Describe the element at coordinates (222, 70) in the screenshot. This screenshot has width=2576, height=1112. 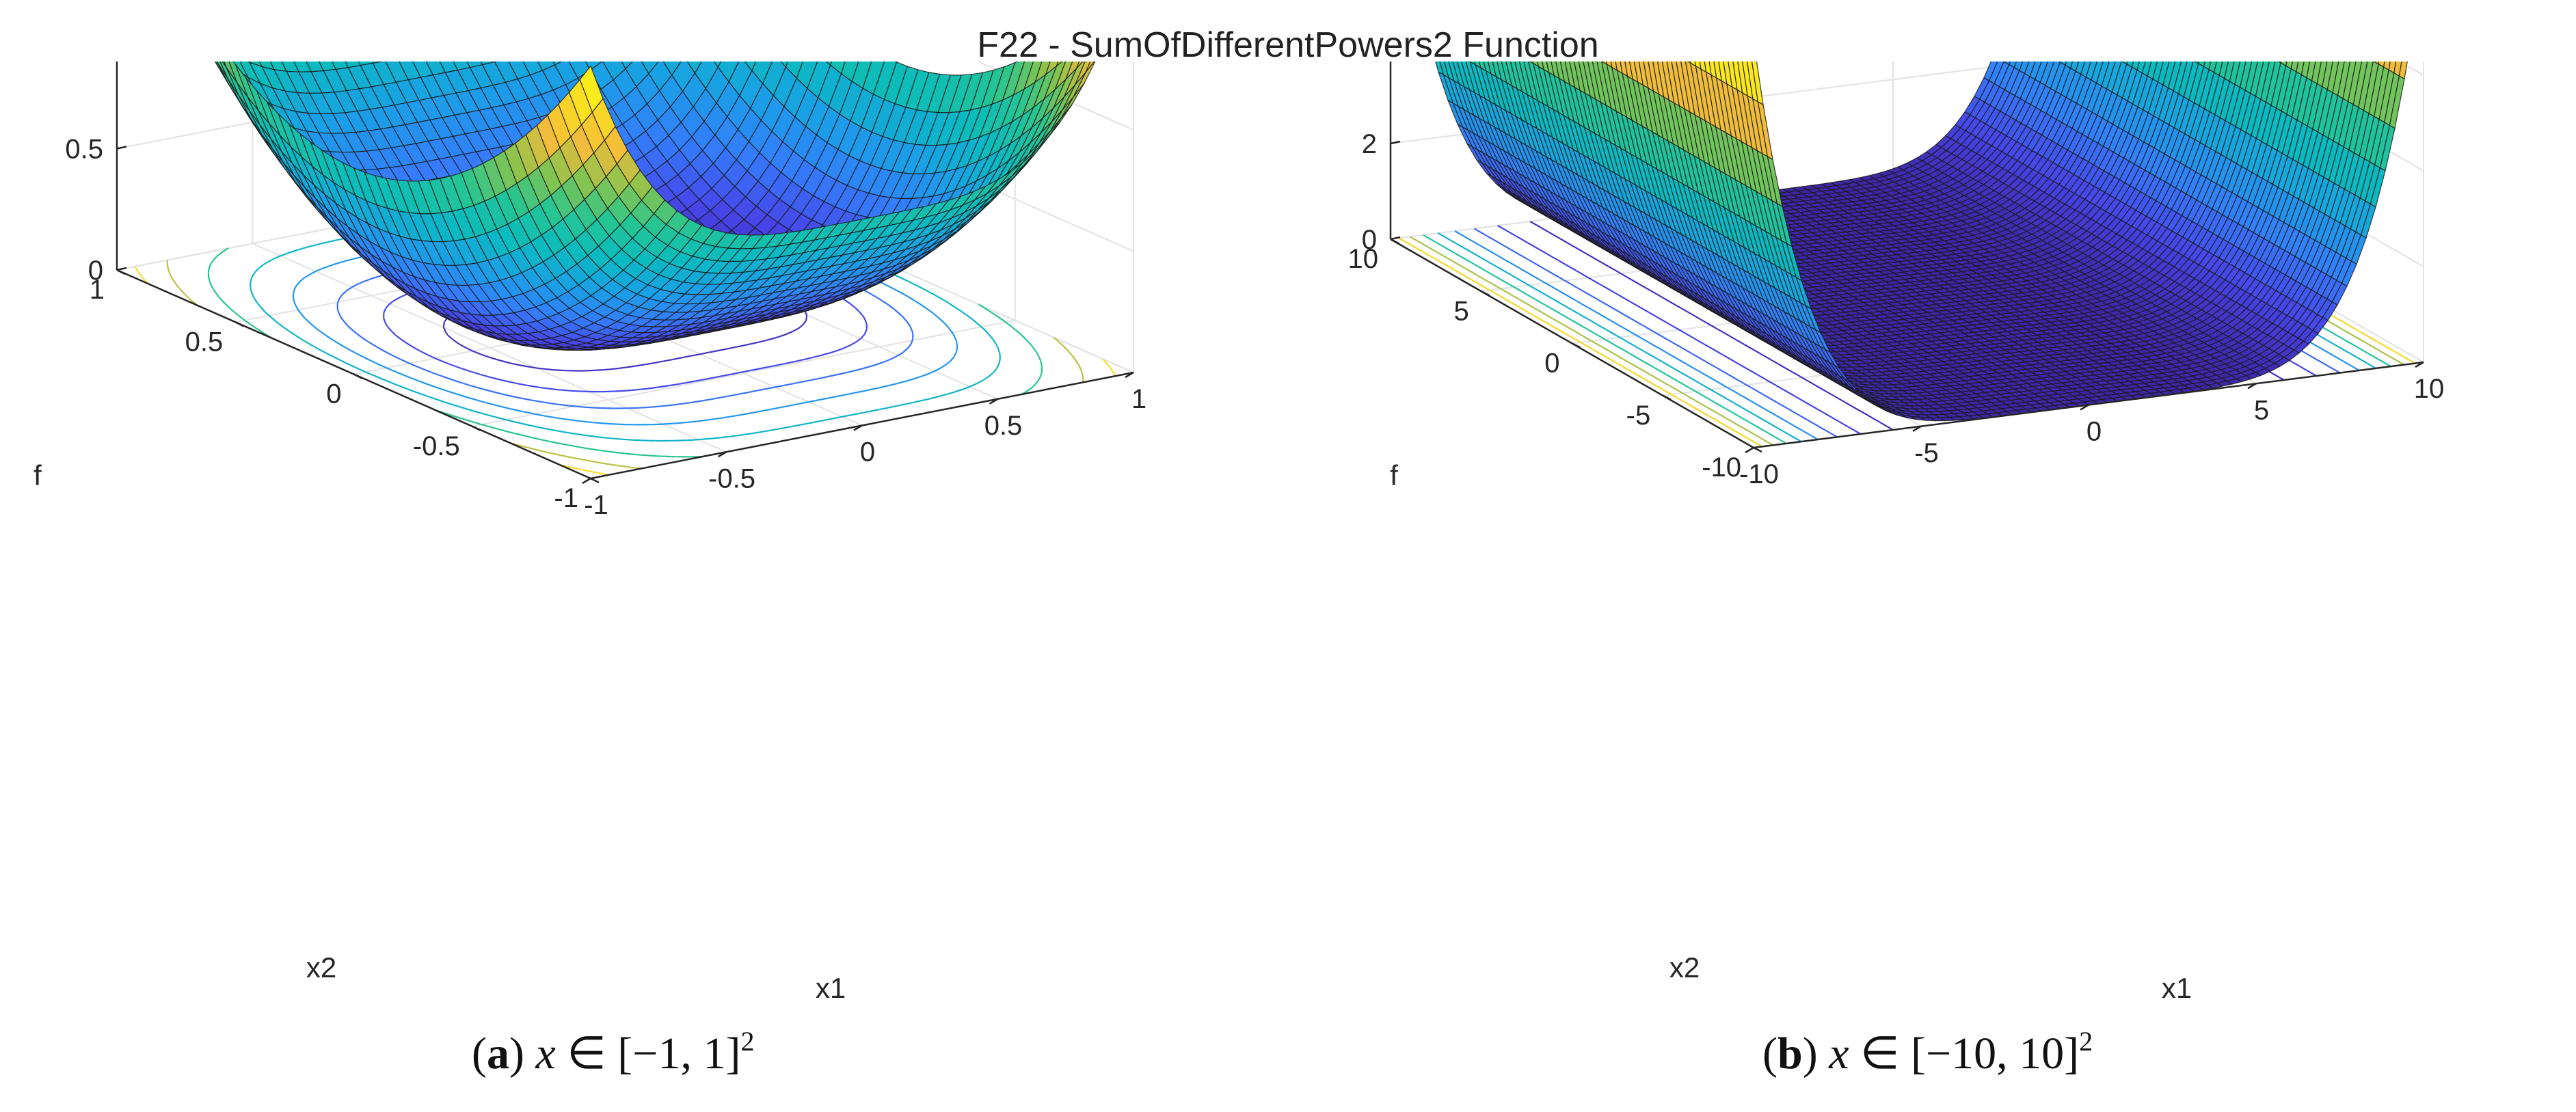
I see `surface-patch` at that location.